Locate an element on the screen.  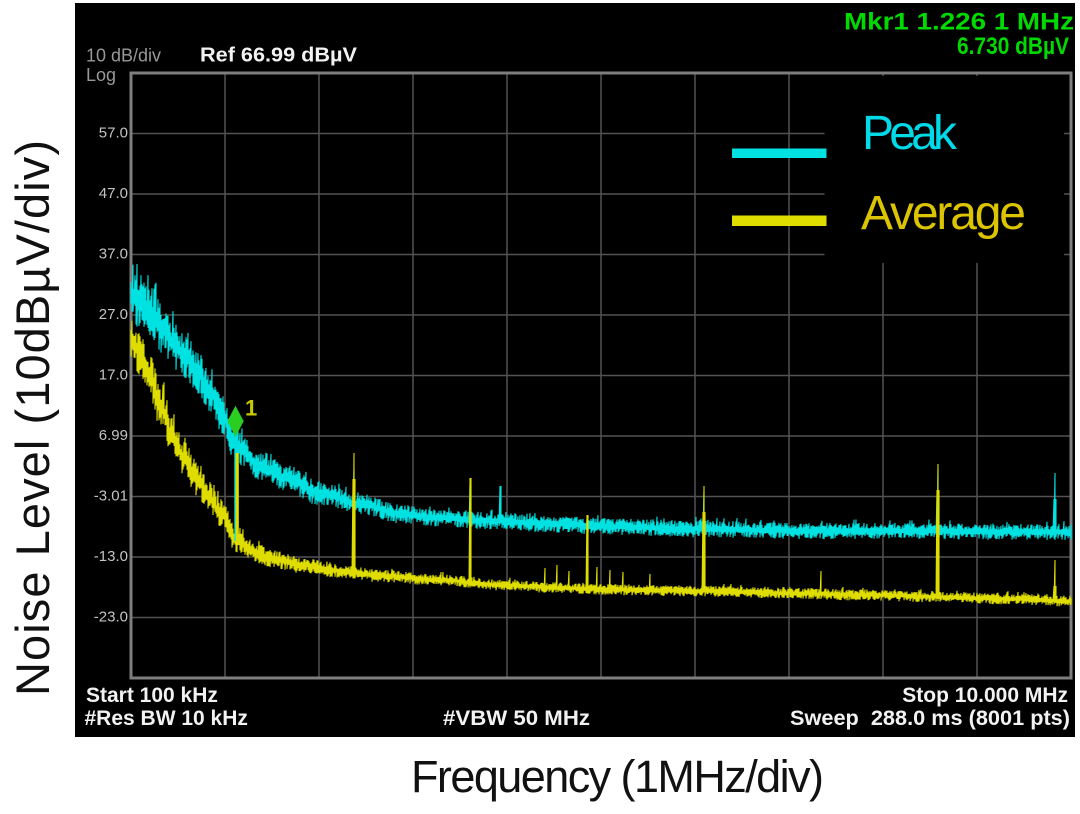
svg-text: 47.0 is located at coordinates (113, 193).